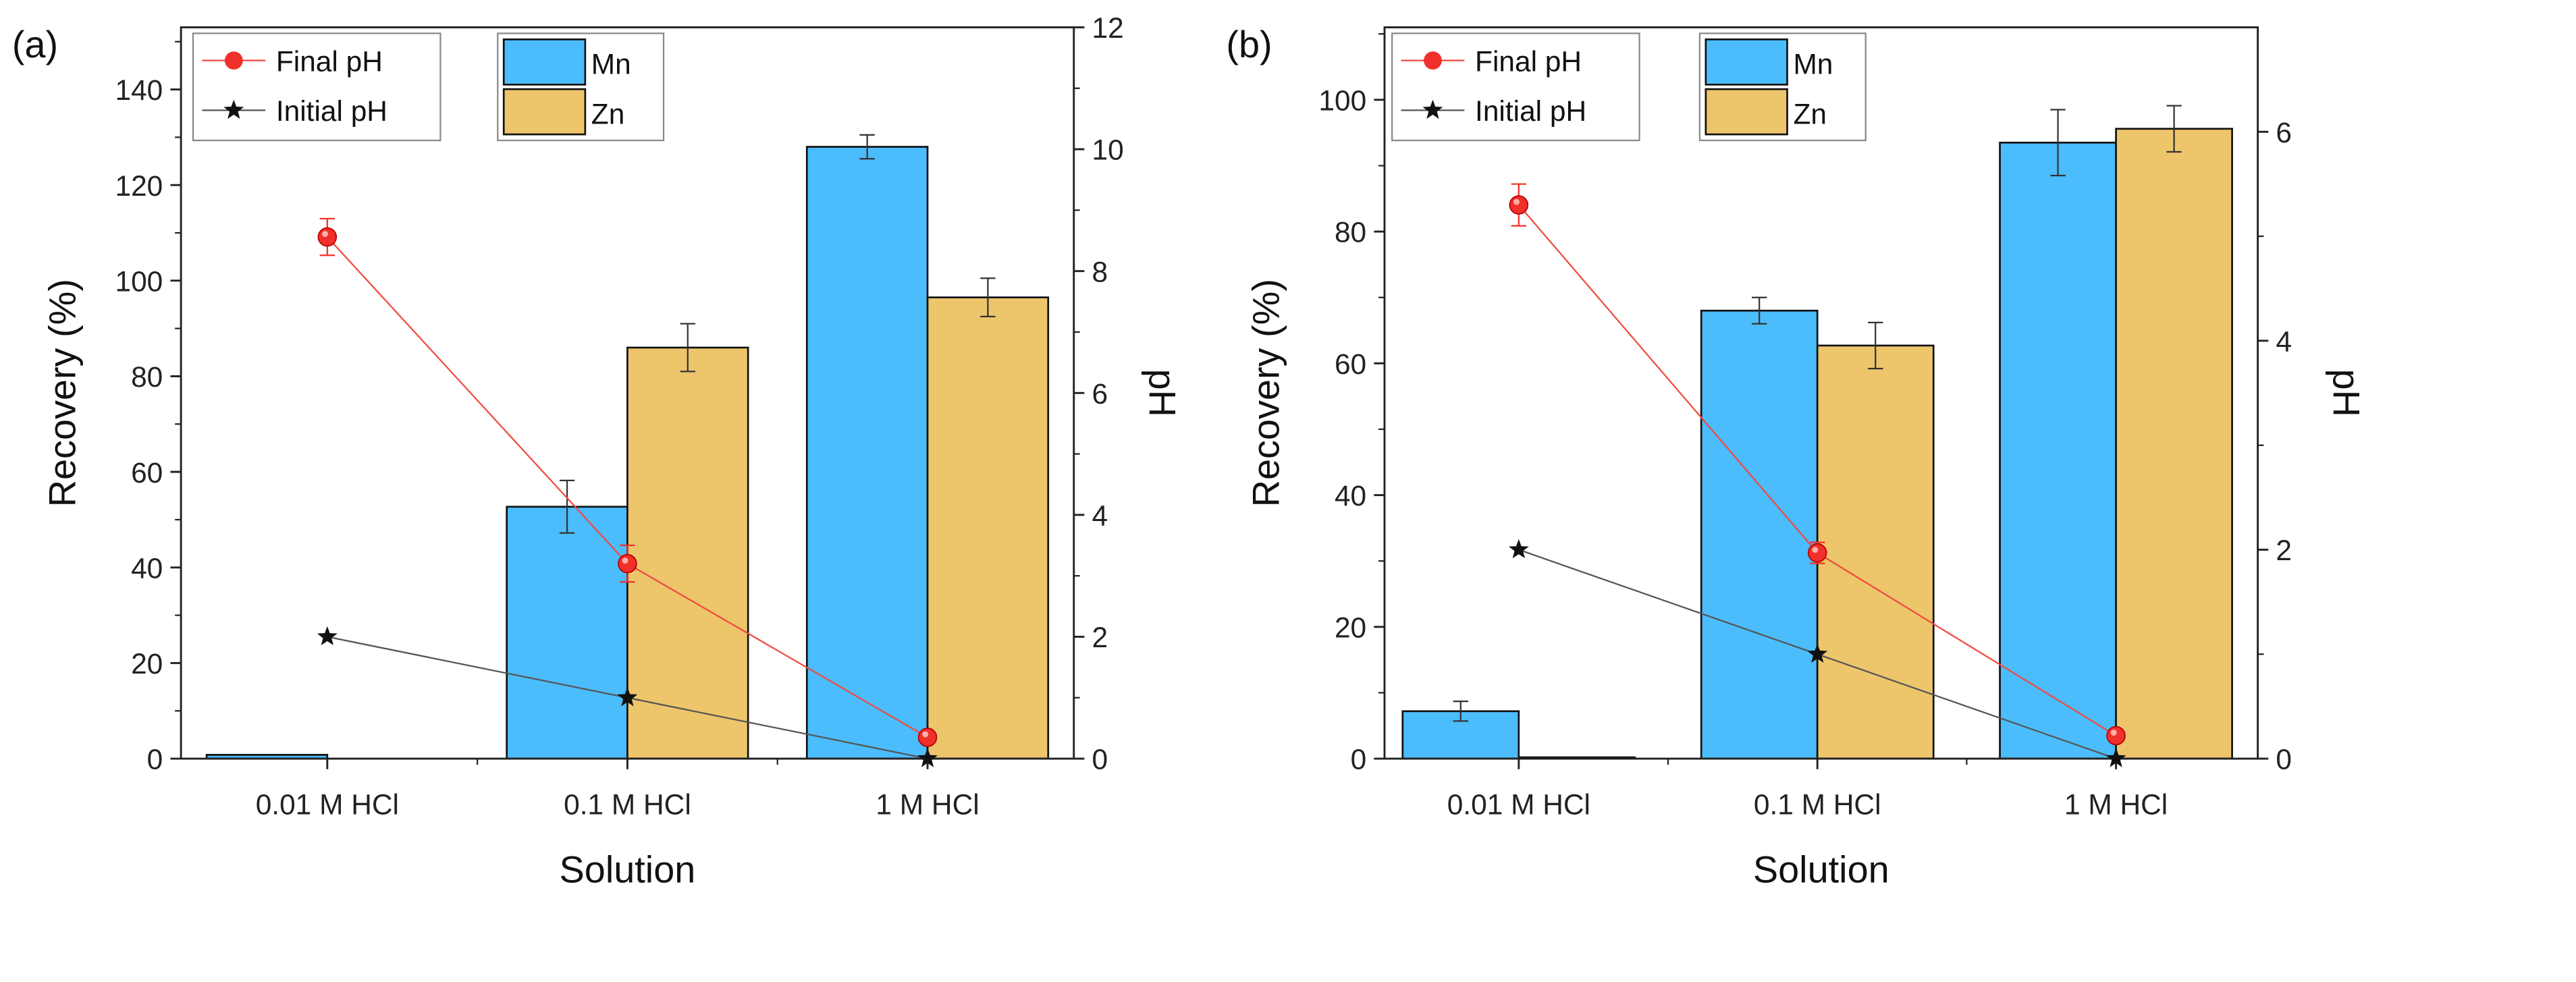 The image size is (2576, 982). Describe the element at coordinates (139, 186) in the screenshot. I see `y-tick-label: 120` at that location.